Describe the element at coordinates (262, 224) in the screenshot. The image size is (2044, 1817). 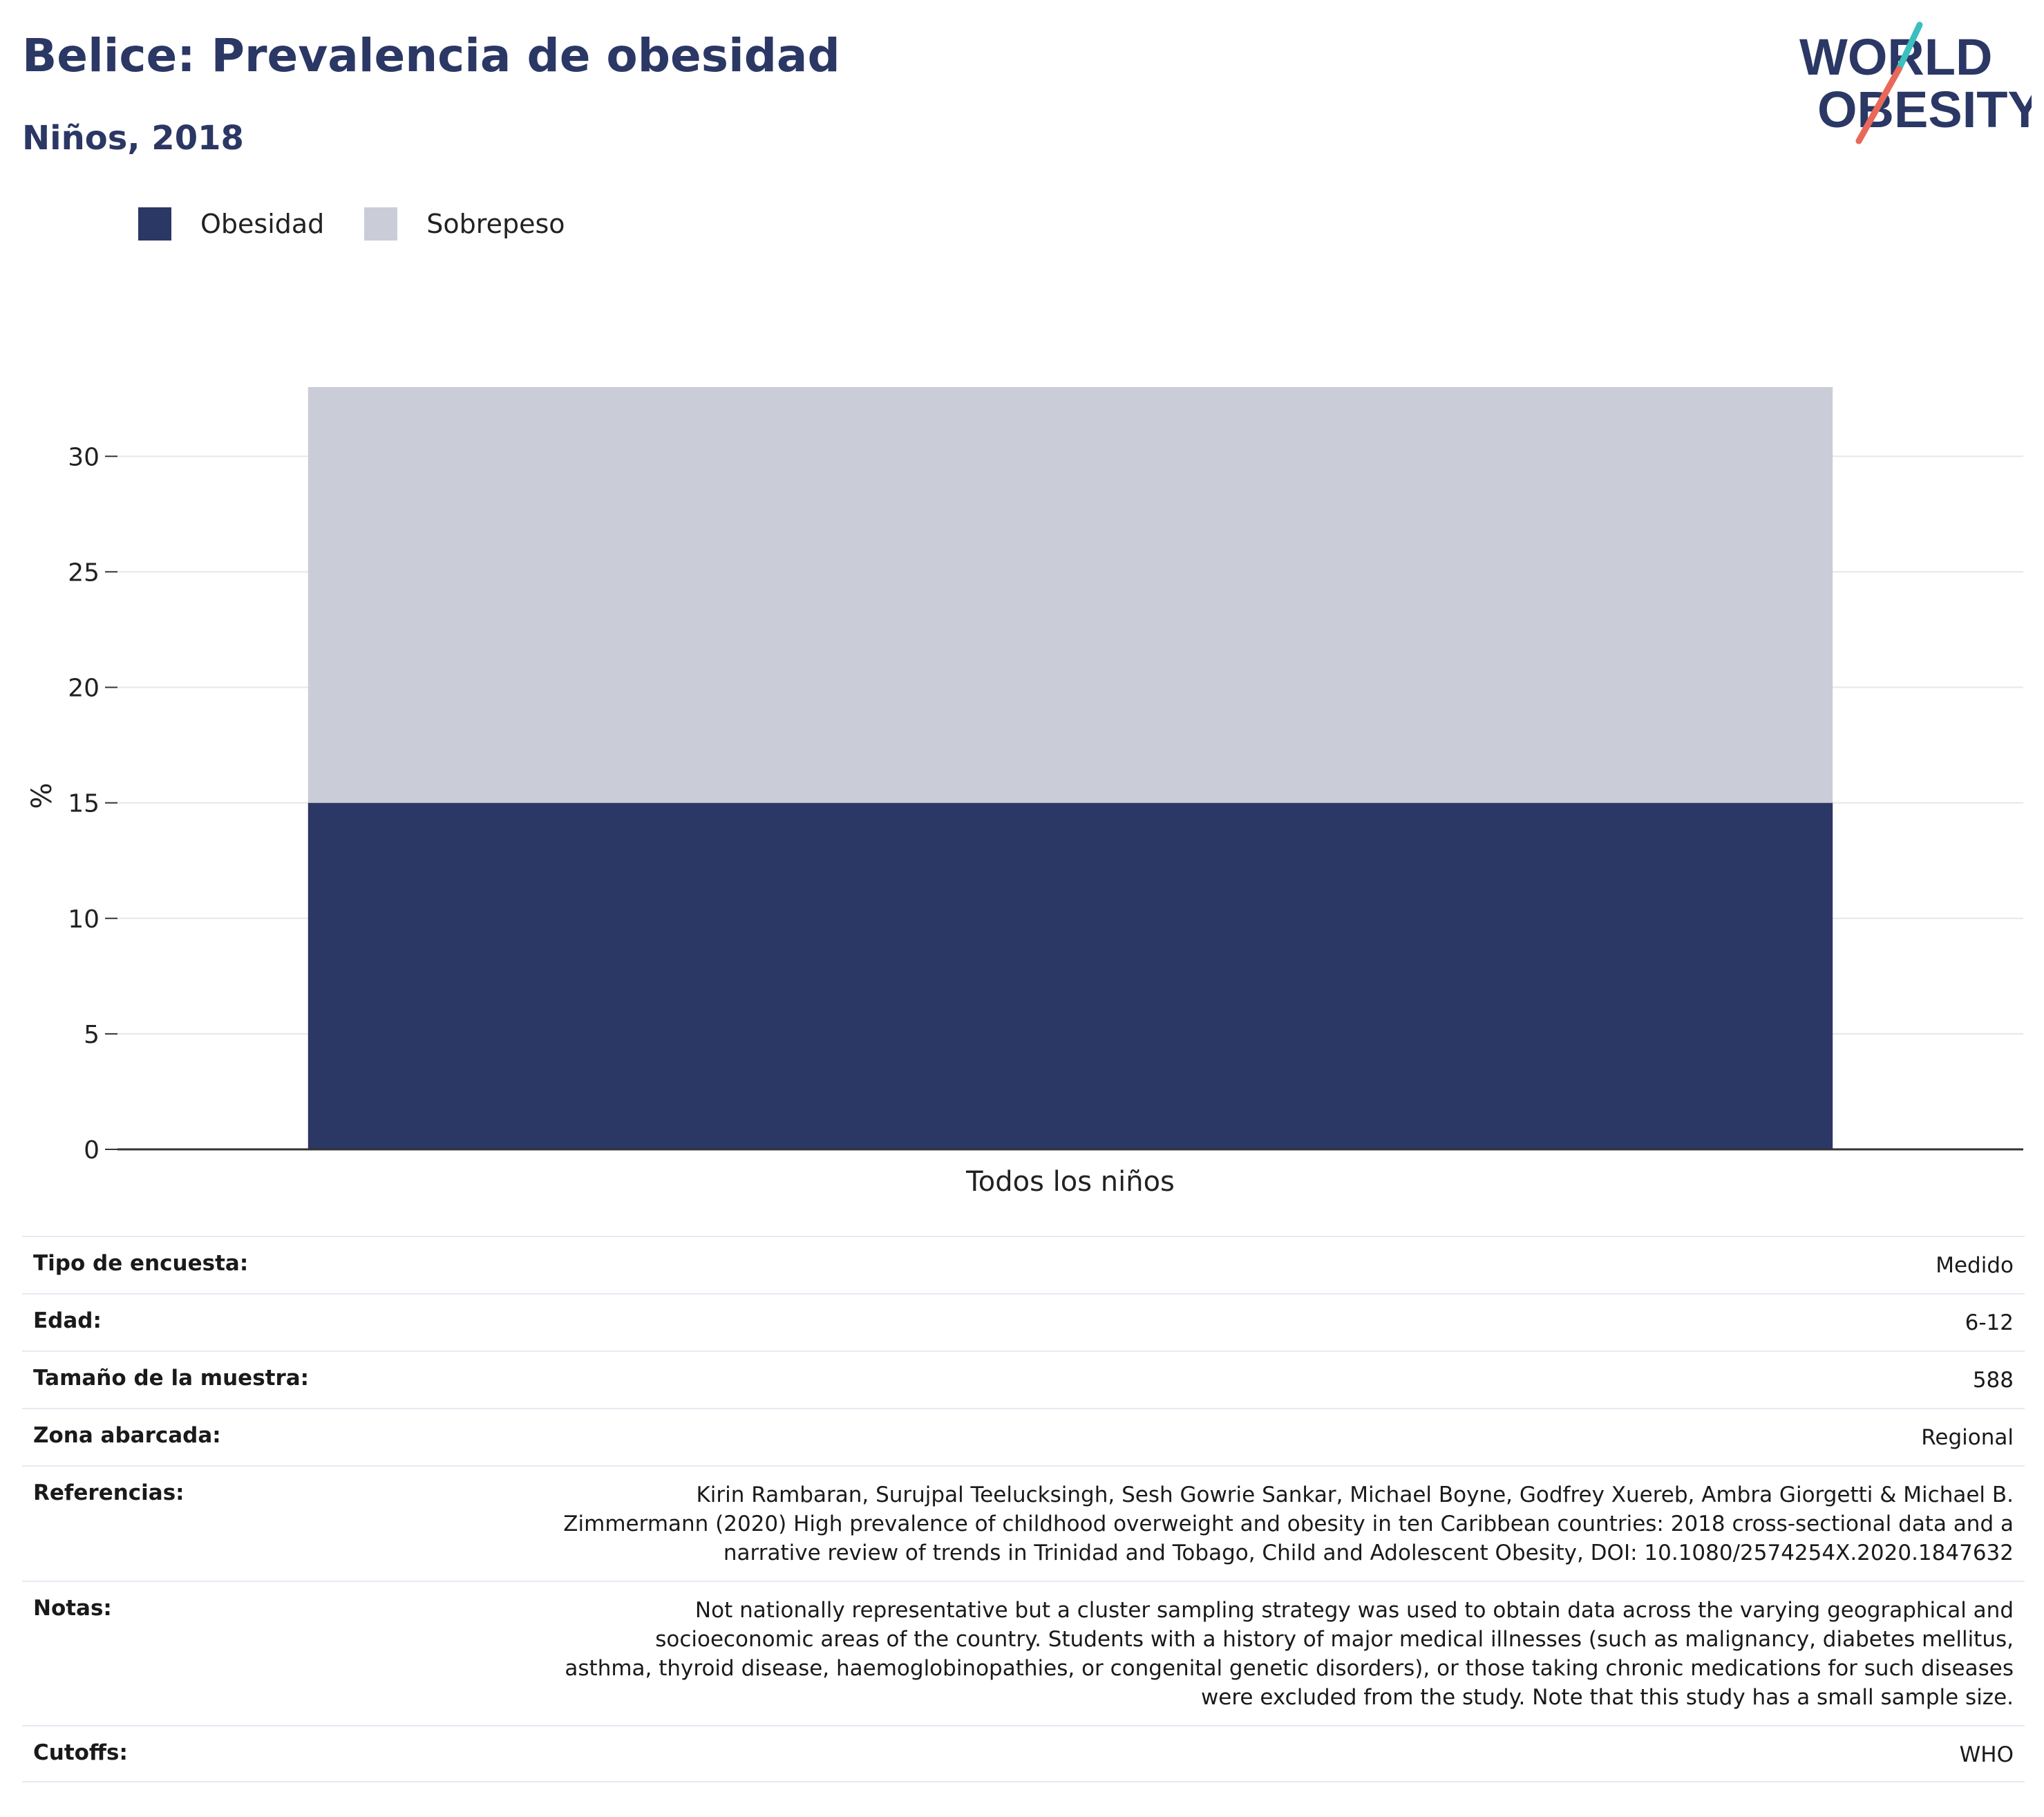
I see `legend-label-obesity: Obesidad` at that location.